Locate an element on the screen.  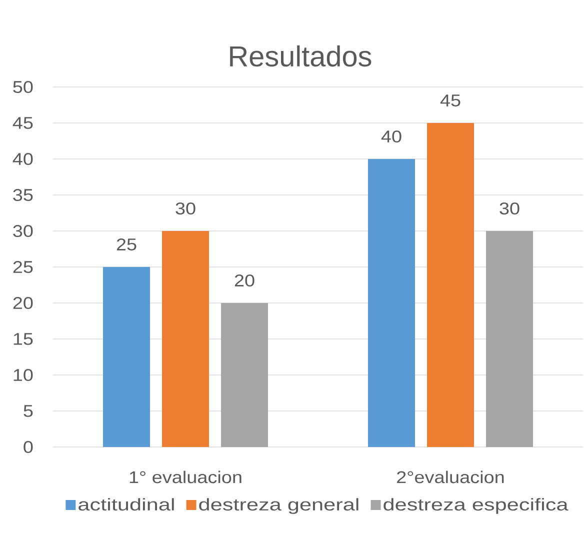
chart-title: Resultados is located at coordinates (301, 56).